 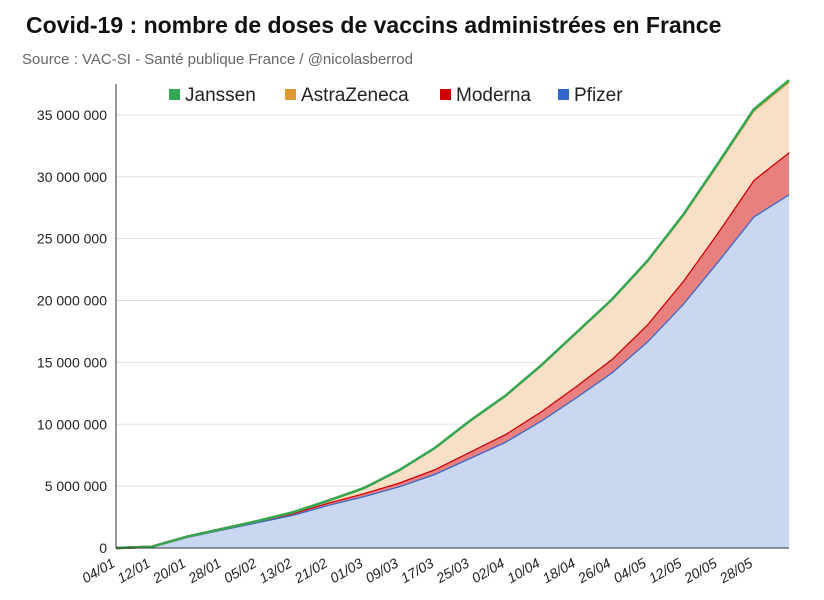 I want to click on legend-swatch-janssen, so click(x=174, y=94).